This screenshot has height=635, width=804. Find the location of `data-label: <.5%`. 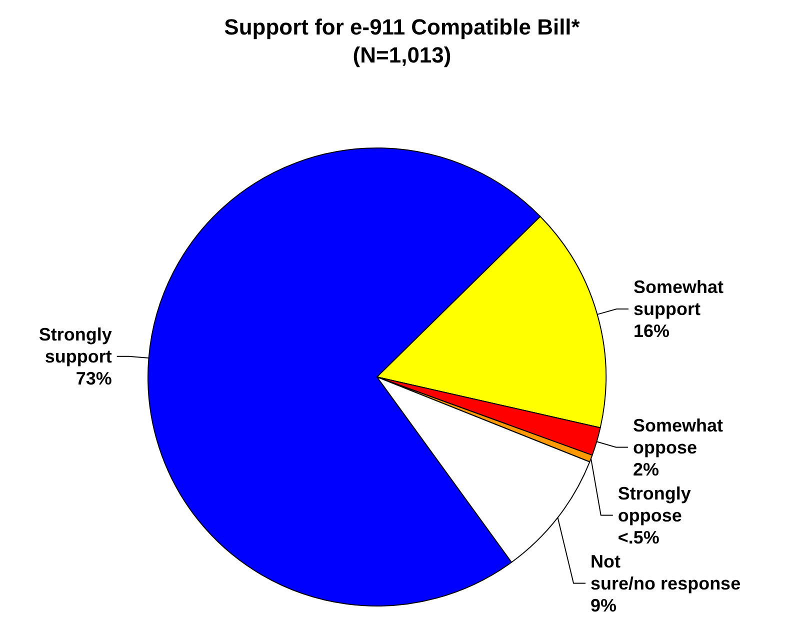

data-label: <.5% is located at coordinates (639, 537).